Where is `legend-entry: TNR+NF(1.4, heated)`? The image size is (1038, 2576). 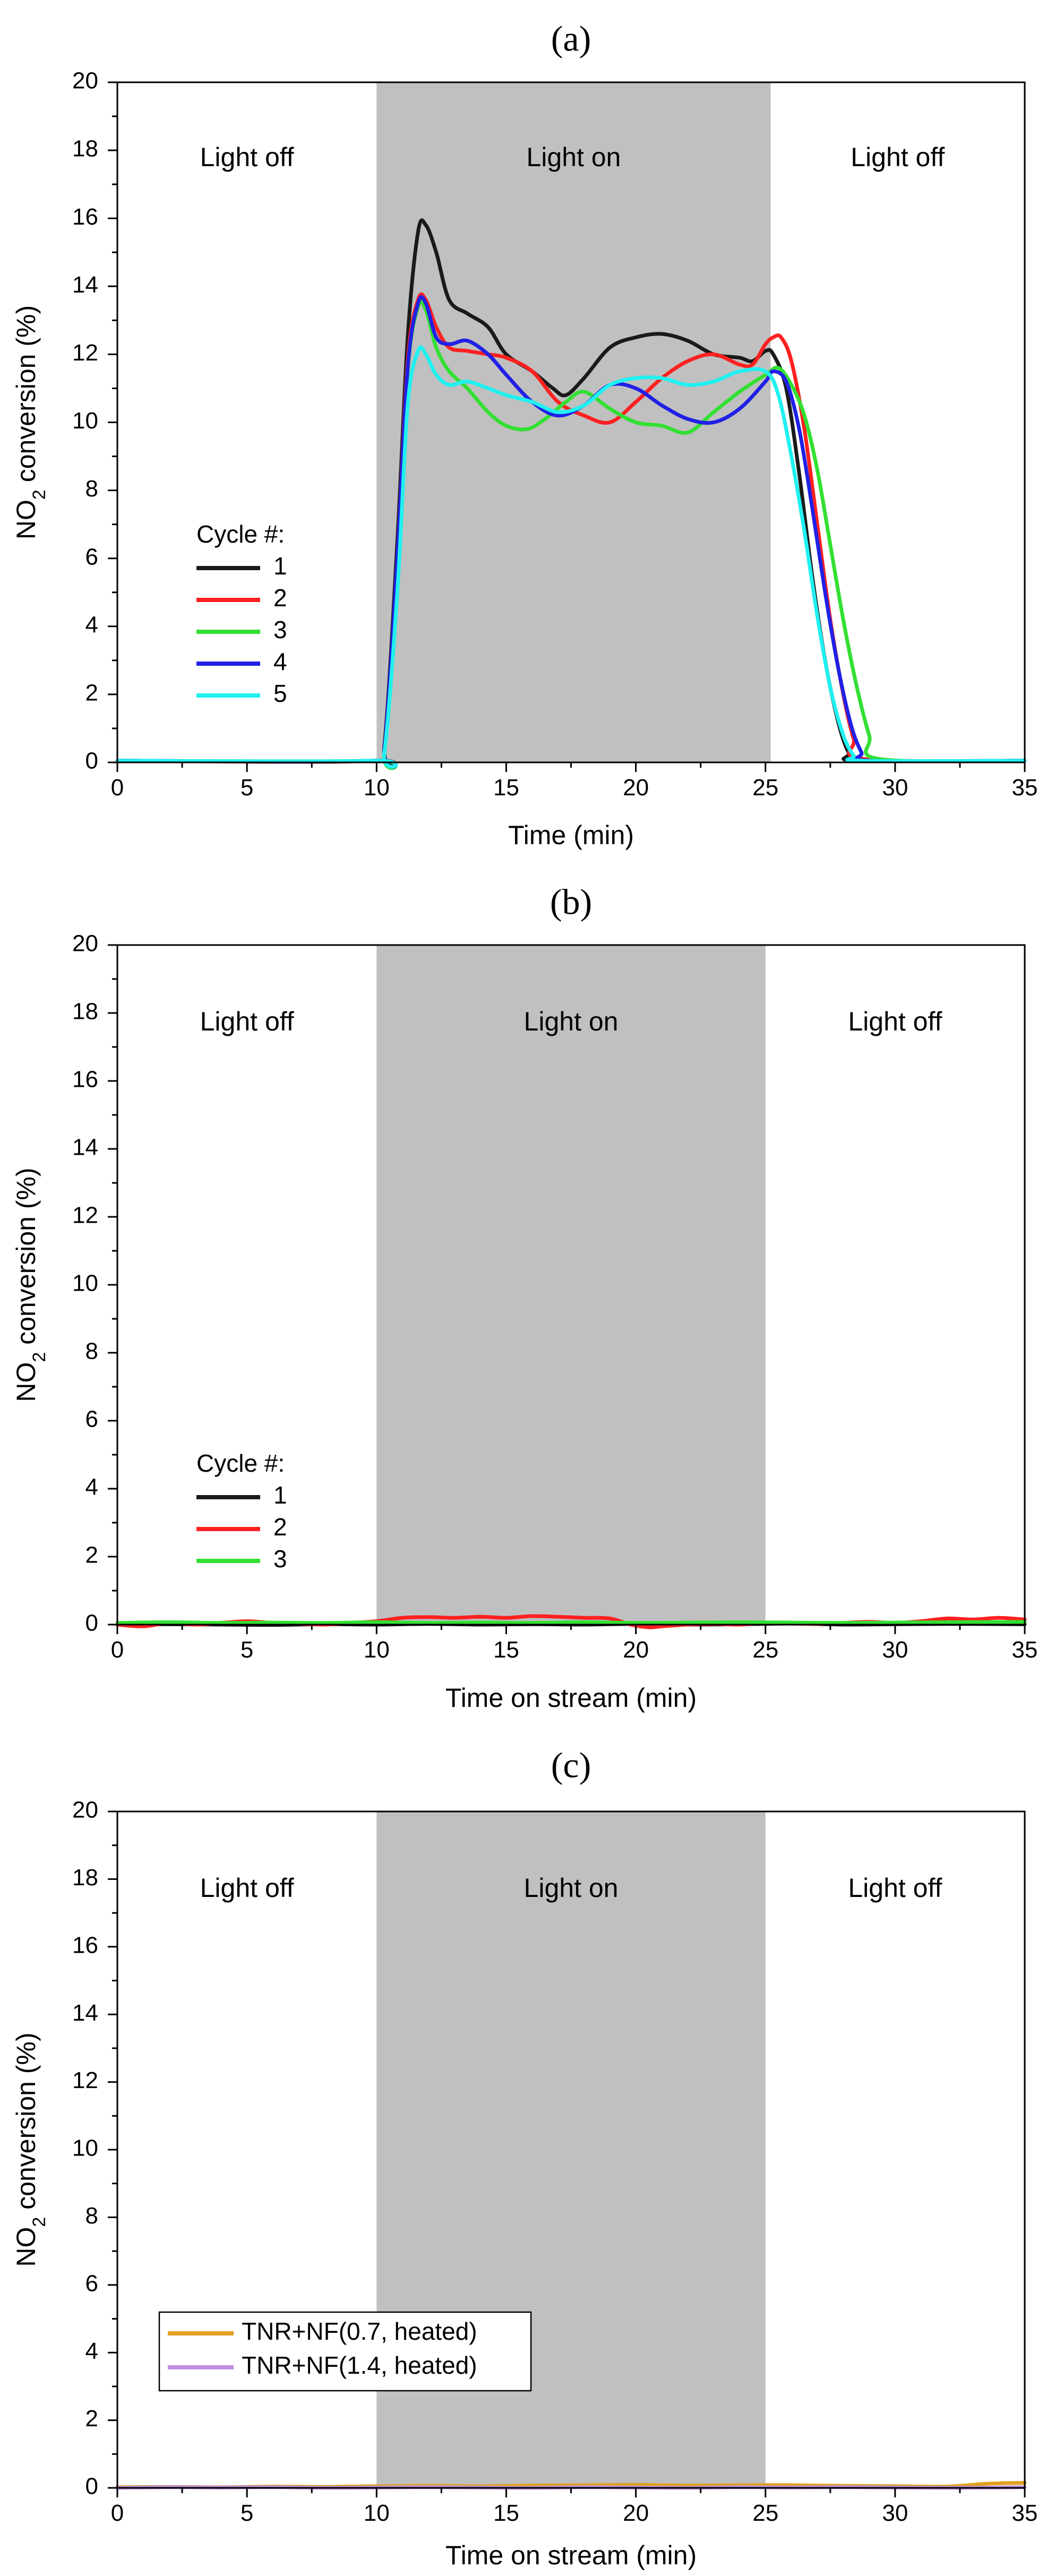 legend-entry: TNR+NF(1.4, heated) is located at coordinates (359, 2365).